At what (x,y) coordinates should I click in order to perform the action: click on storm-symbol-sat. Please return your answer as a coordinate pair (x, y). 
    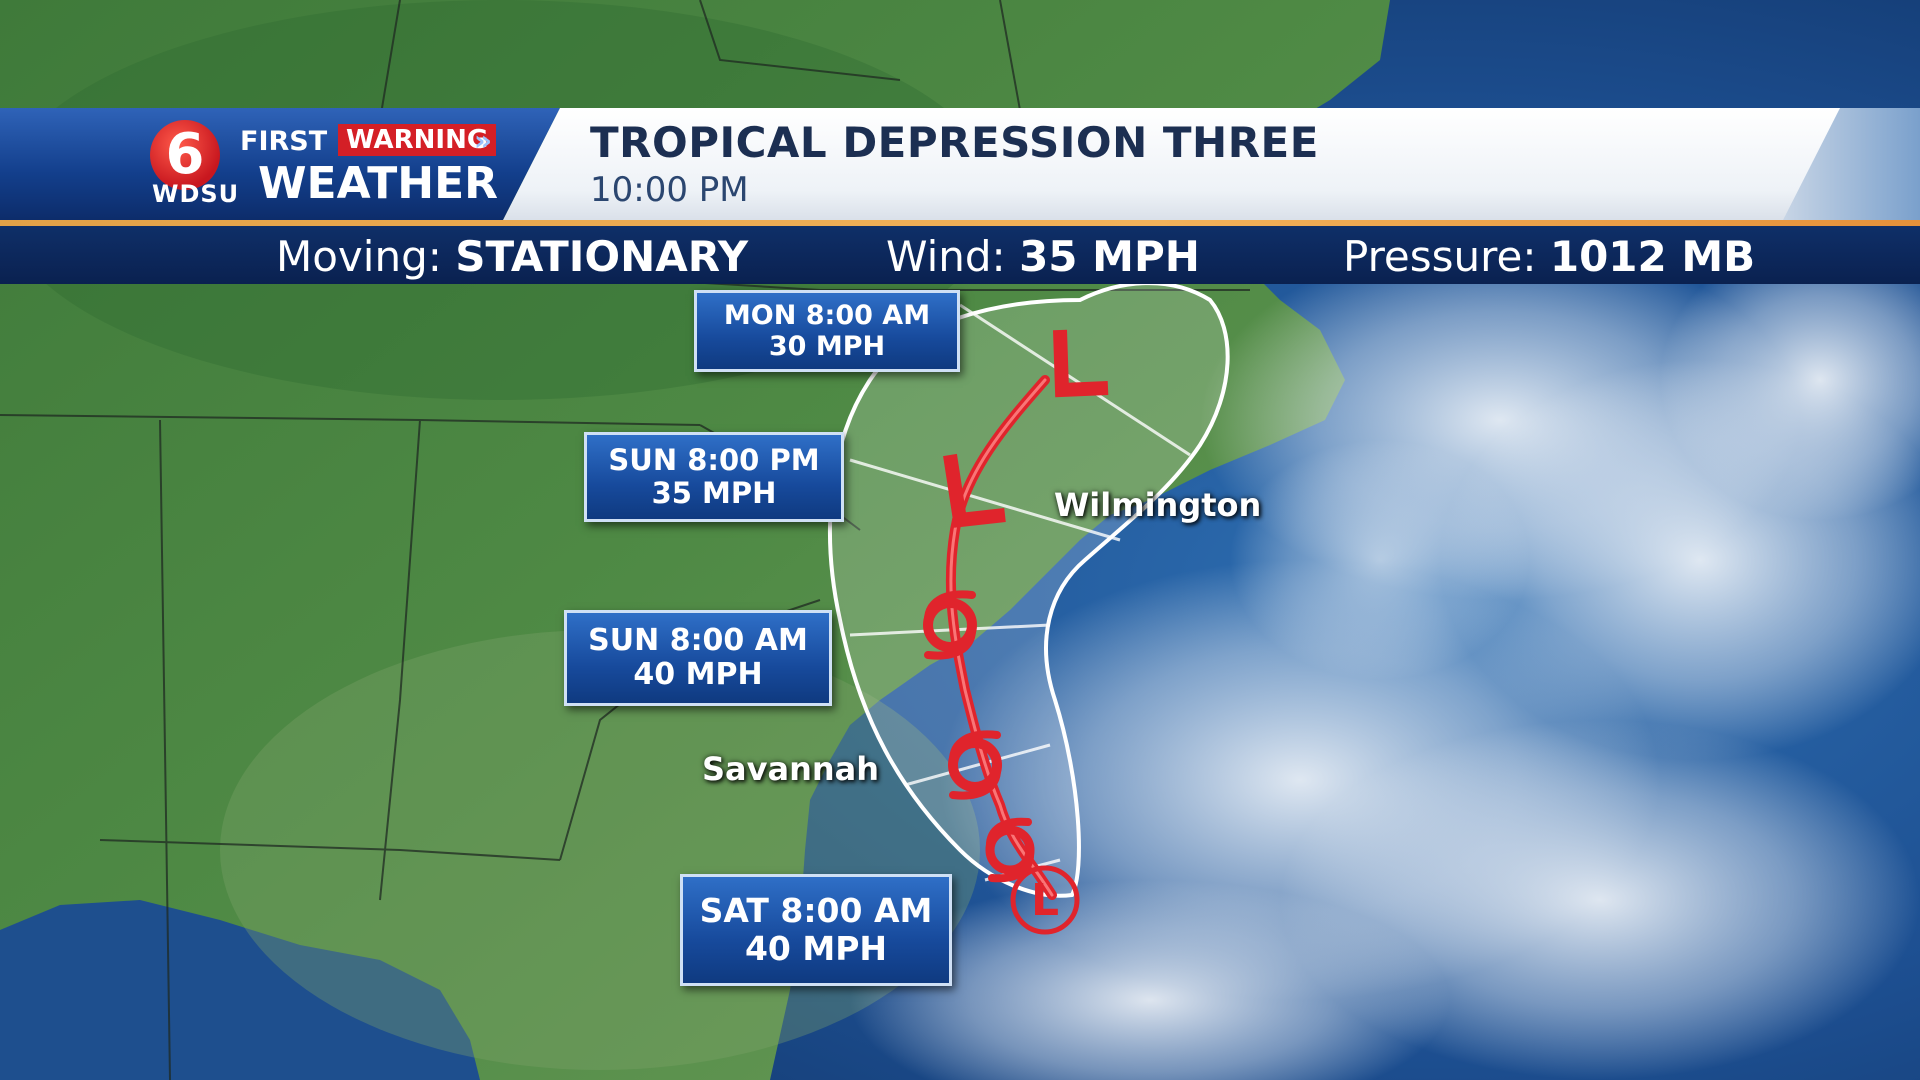
    Looking at the image, I should click on (1010, 850).